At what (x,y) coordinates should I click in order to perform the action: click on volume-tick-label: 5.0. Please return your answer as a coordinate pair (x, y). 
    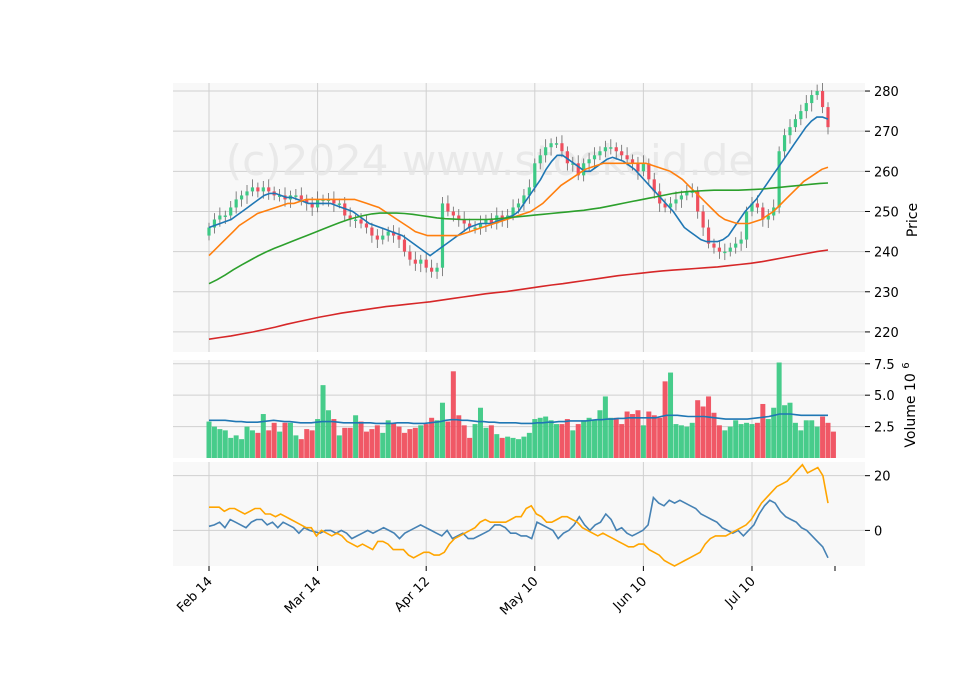
    Looking at the image, I should click on (884, 396).